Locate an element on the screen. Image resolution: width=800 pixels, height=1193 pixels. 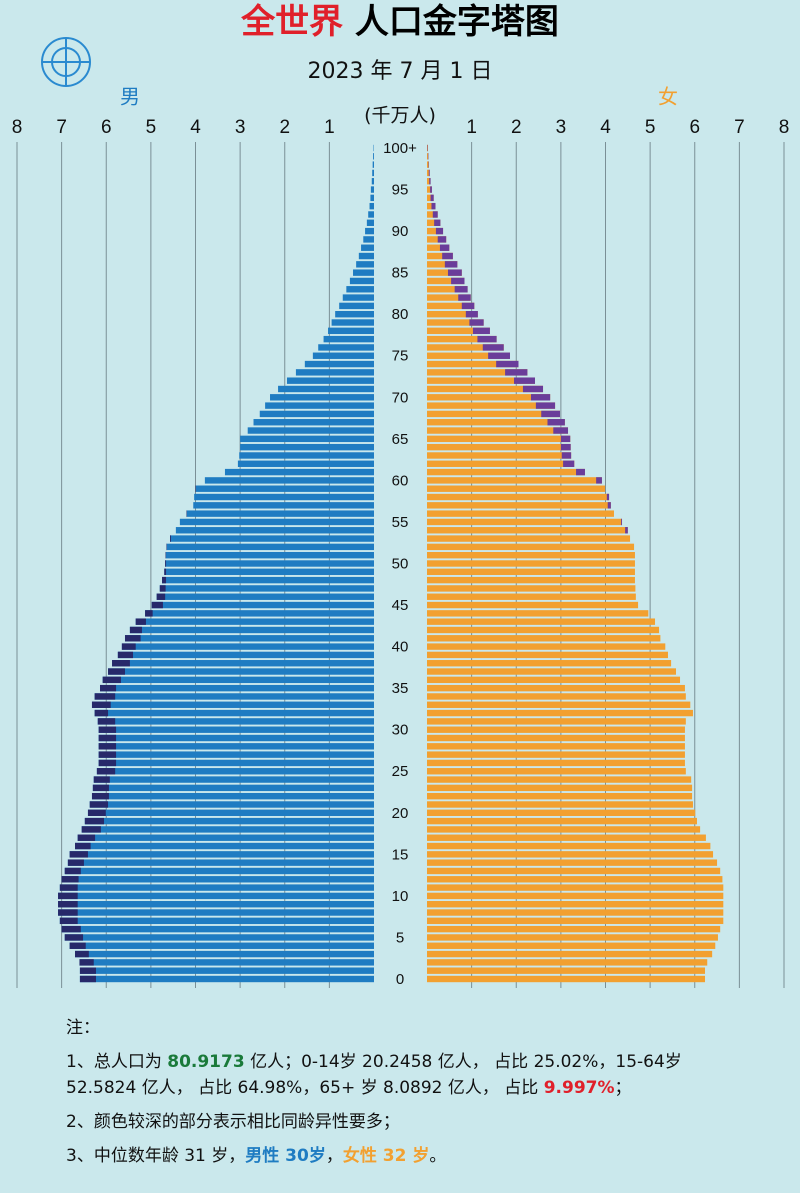
y-tick-label: 30 is located at coordinates (400, 730).